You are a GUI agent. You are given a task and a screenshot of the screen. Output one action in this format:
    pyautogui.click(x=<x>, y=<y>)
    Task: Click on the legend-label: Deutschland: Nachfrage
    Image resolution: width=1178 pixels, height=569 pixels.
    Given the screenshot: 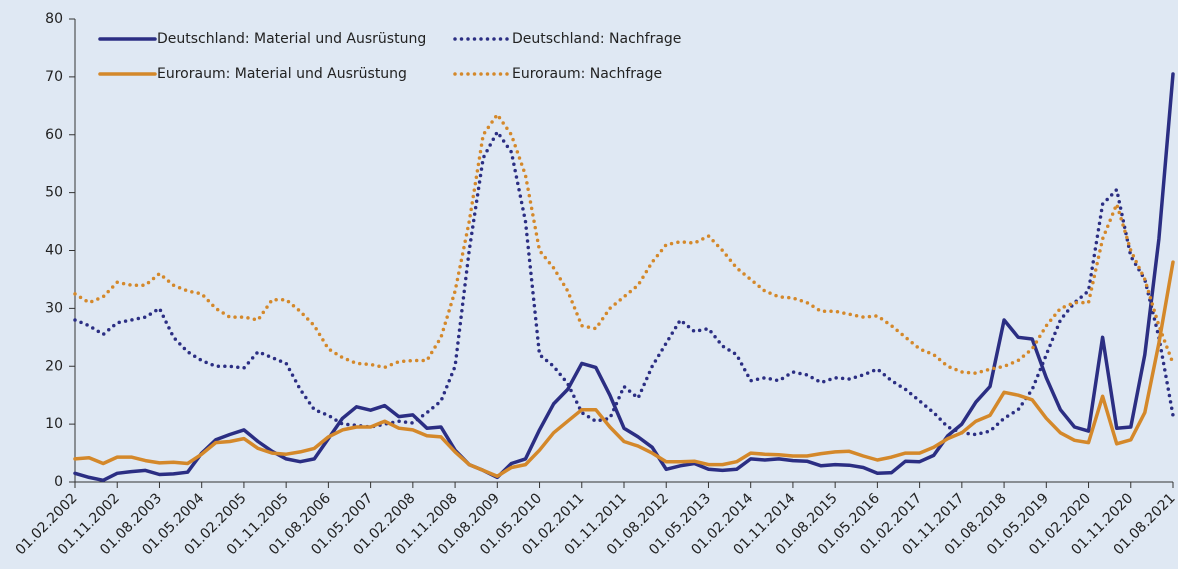 What is the action you would take?
    pyautogui.click(x=596, y=39)
    